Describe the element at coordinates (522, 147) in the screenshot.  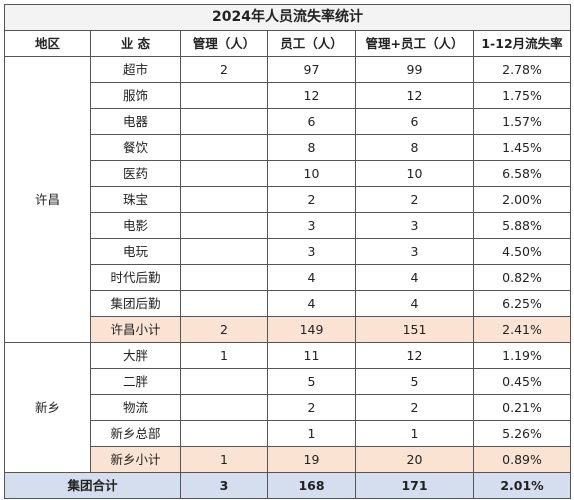
I see `cell-attrition-rate: 1.45%` at that location.